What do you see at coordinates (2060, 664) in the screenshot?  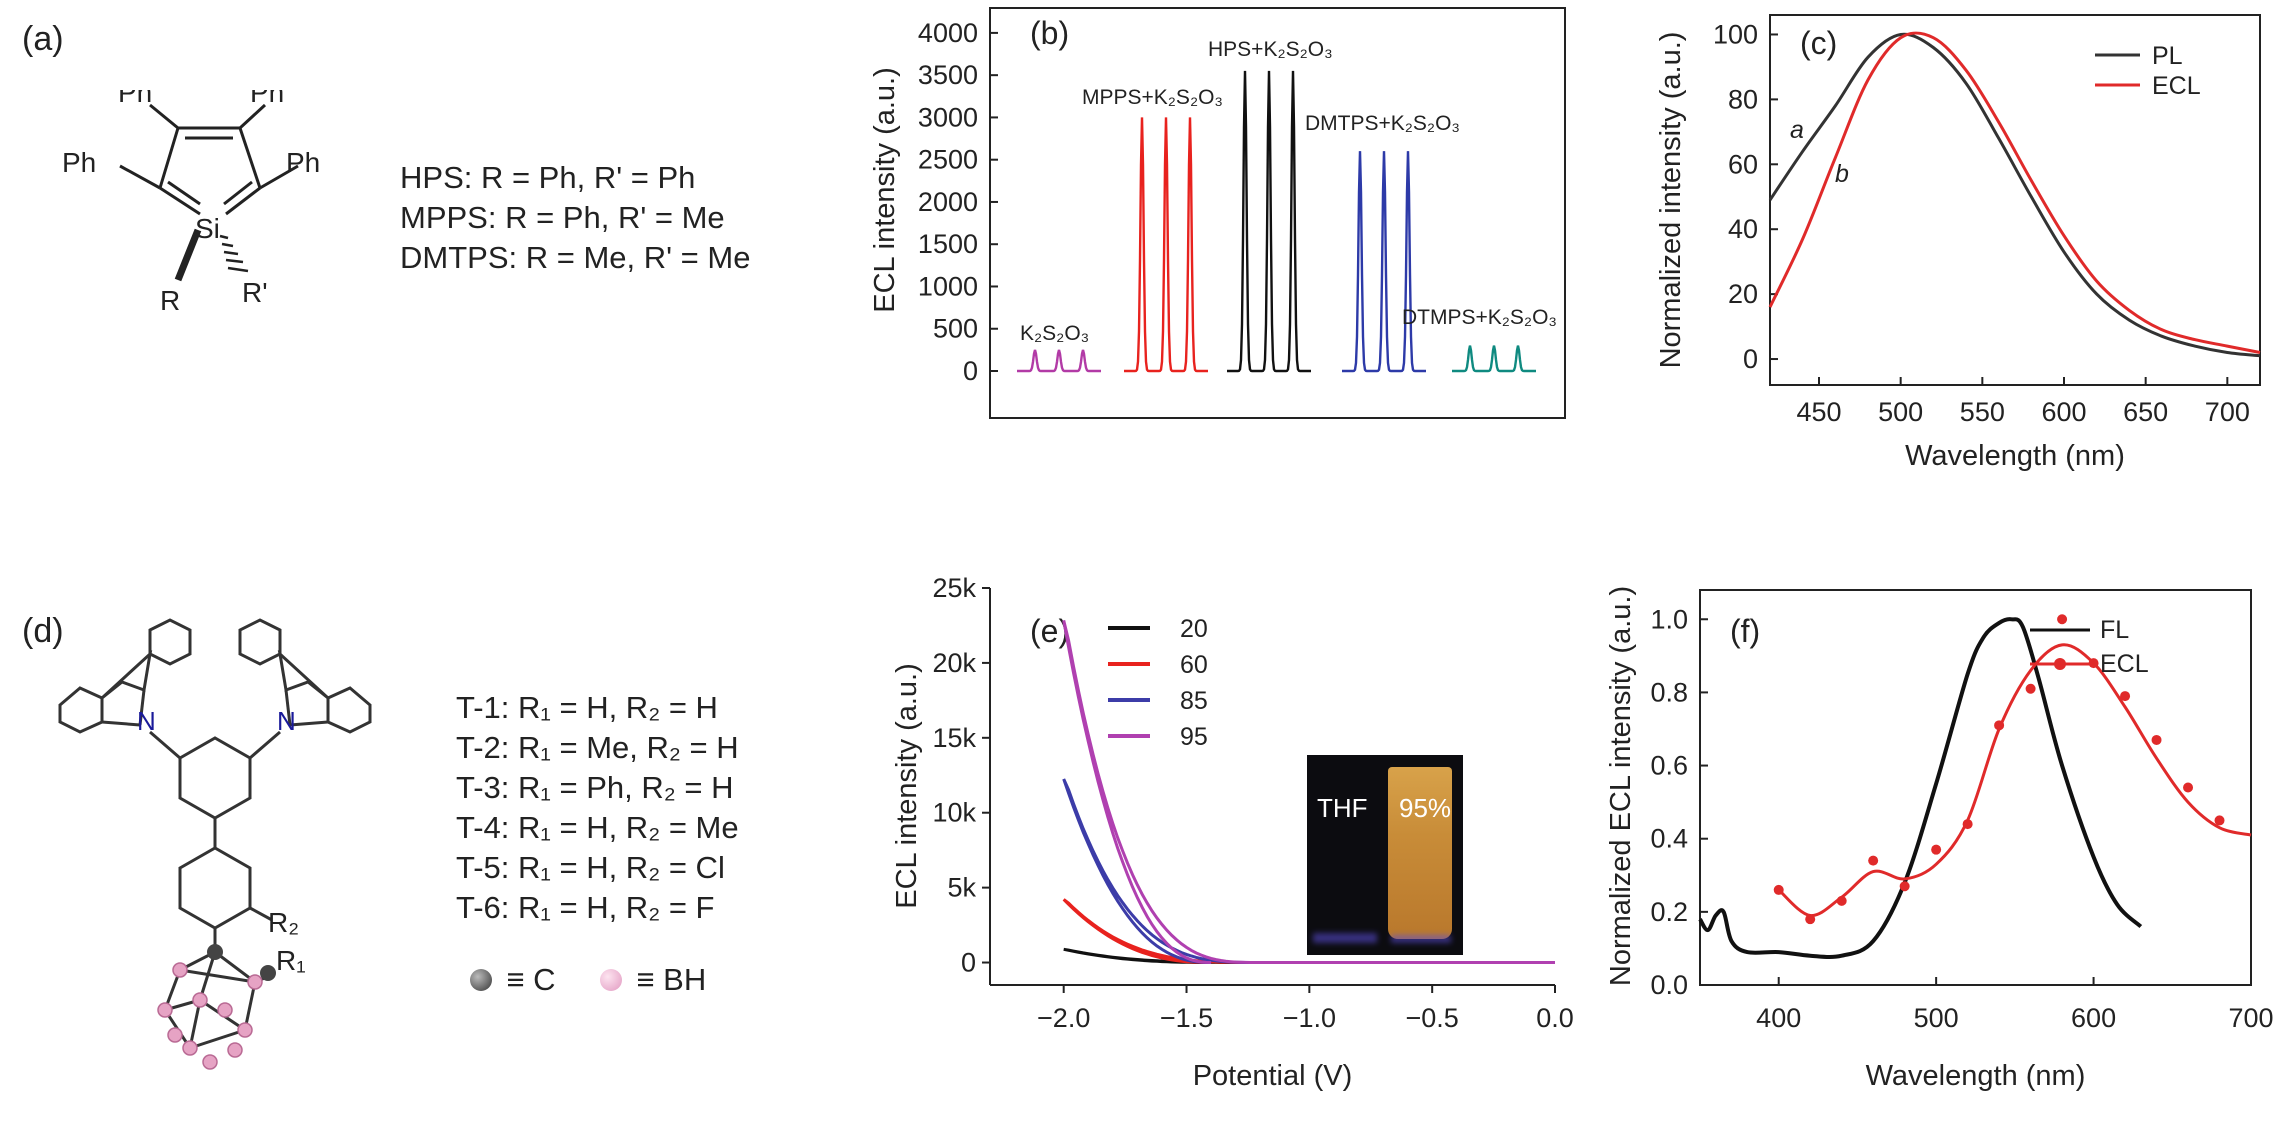 I see `legend-marker-f-ecl` at bounding box center [2060, 664].